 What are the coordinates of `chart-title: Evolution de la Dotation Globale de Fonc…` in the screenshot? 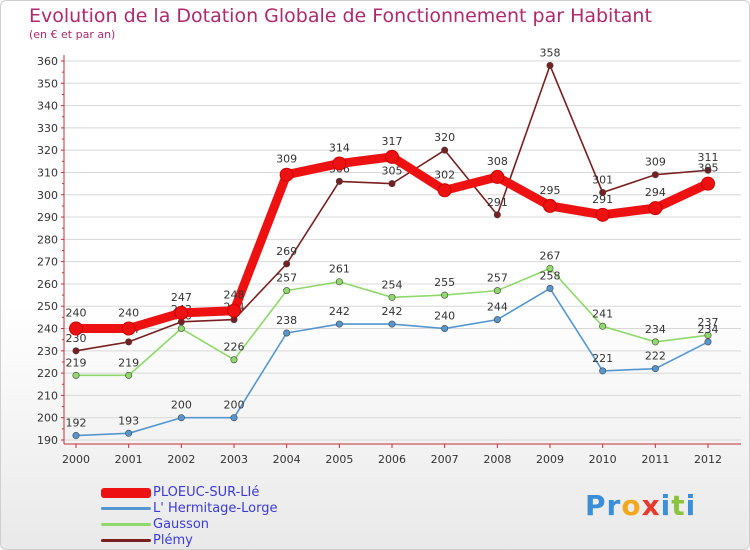 It's located at (340, 16).